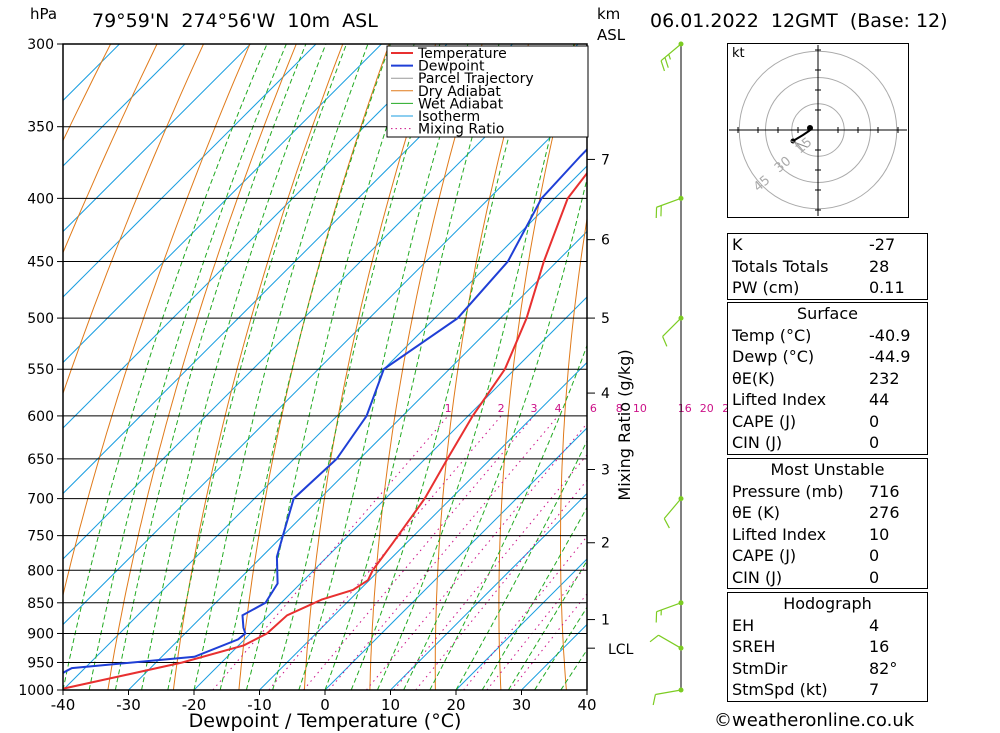  Describe the element at coordinates (605, 621) in the screenshot. I see `km-tick-label: 1` at that location.